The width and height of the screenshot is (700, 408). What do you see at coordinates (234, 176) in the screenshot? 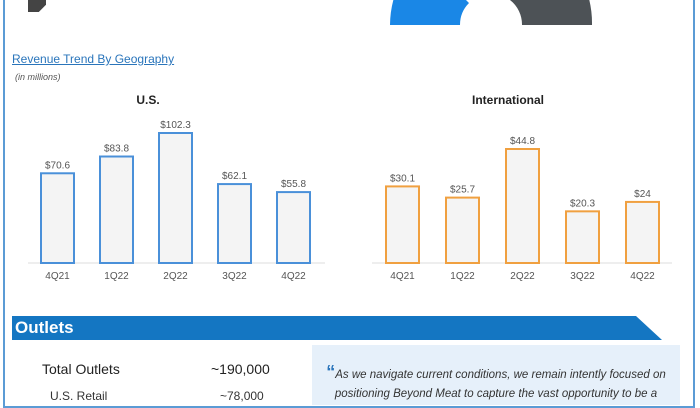
I see `us-data-label: $62.1` at bounding box center [234, 176].